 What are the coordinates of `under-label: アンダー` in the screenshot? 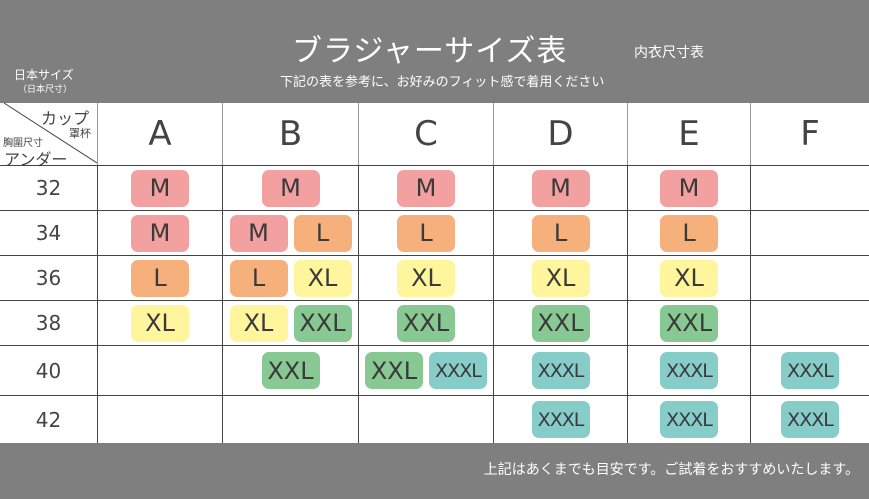 It's located at (36, 159).